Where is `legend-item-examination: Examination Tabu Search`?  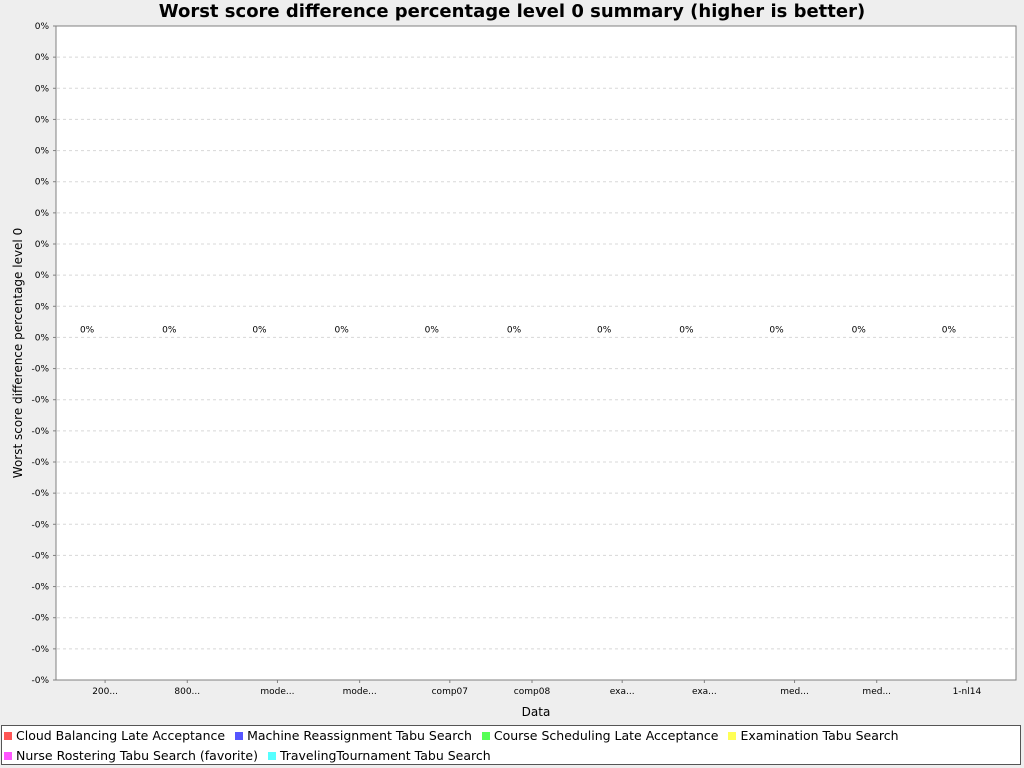
legend-item-examination: Examination Tabu Search is located at coordinates (813, 736).